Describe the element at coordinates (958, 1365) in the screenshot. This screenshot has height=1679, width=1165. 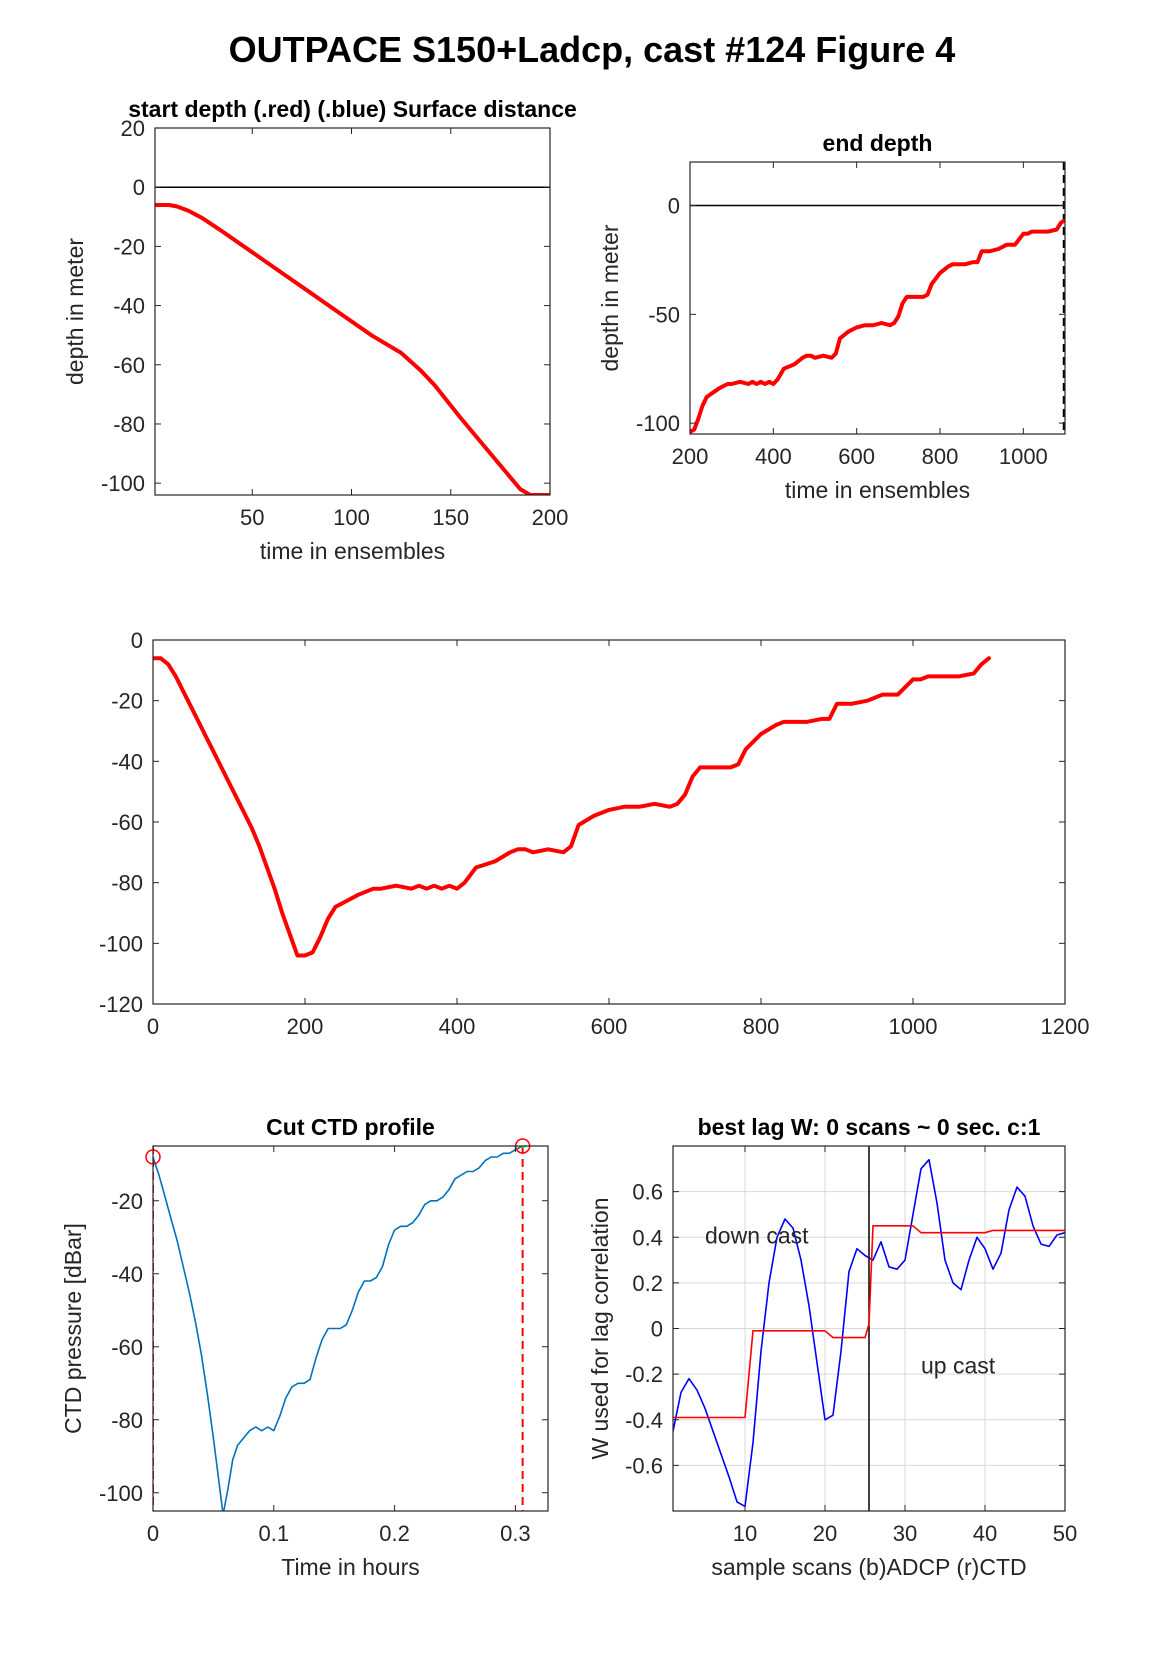
I see `annotation-text: up cast` at that location.